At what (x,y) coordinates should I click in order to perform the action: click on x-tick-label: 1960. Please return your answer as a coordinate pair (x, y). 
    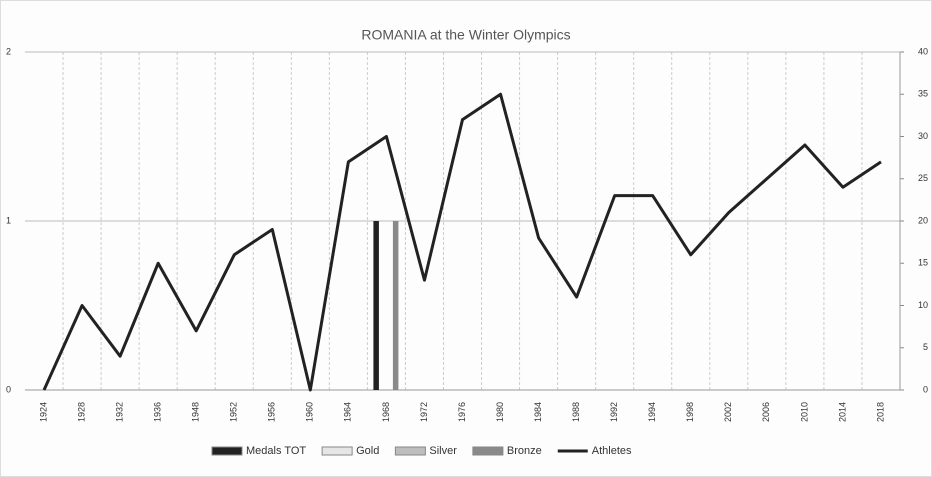
    Looking at the image, I should click on (310, 412).